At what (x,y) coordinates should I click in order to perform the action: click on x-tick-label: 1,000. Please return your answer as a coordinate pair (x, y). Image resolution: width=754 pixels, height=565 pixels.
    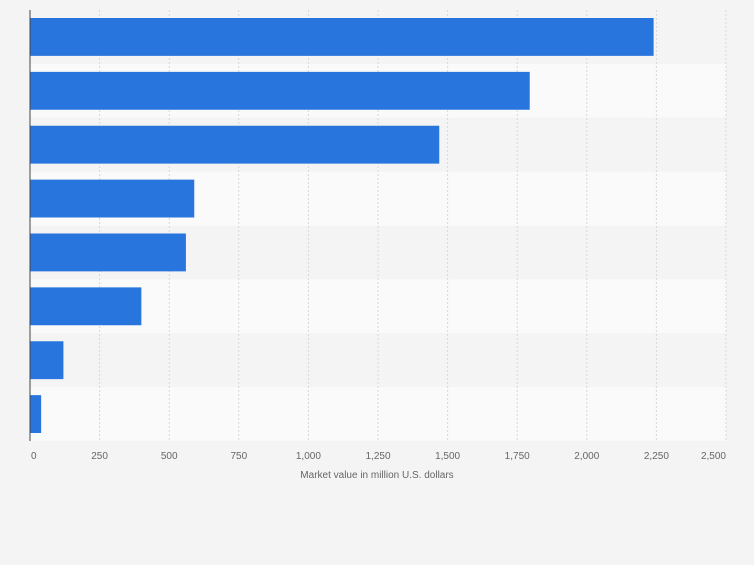
    Looking at the image, I should click on (308, 456).